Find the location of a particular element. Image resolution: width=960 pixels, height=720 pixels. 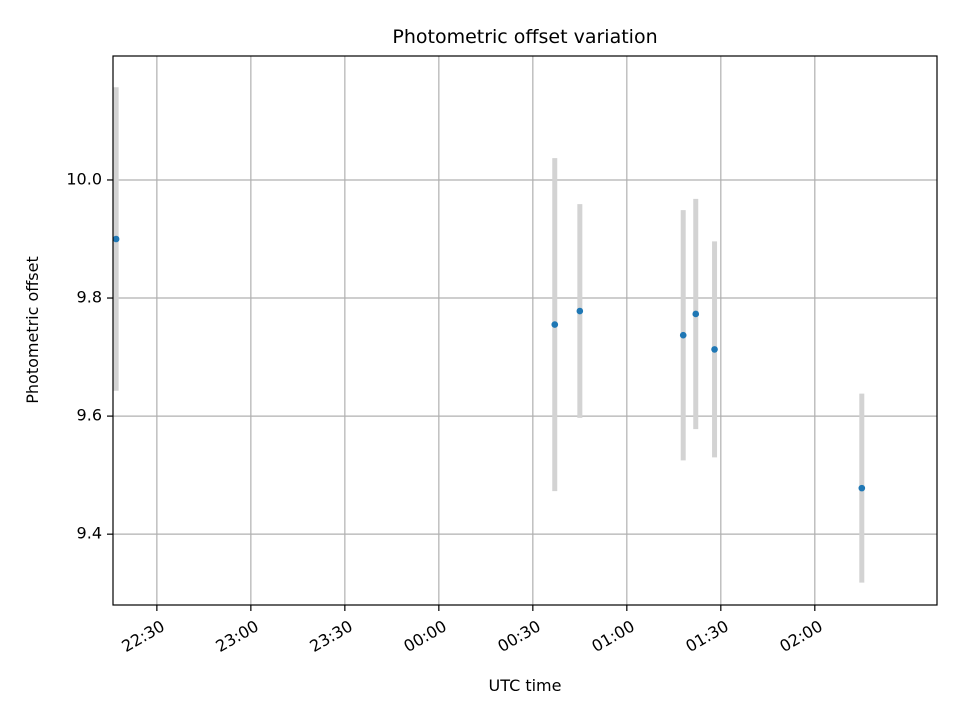

x-tick-label: 00:00 is located at coordinates (424, 636).